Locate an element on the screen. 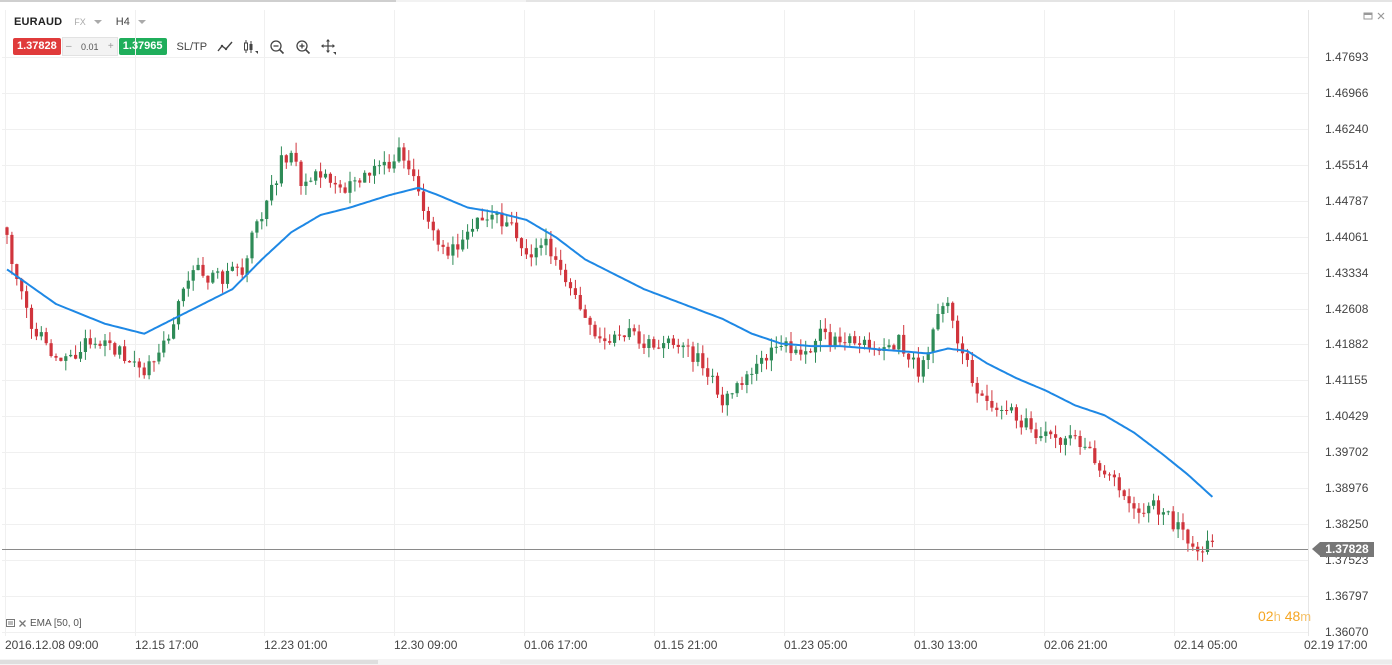 The height and width of the screenshot is (665, 1392). indicator-settings-icon is located at coordinates (11, 623).